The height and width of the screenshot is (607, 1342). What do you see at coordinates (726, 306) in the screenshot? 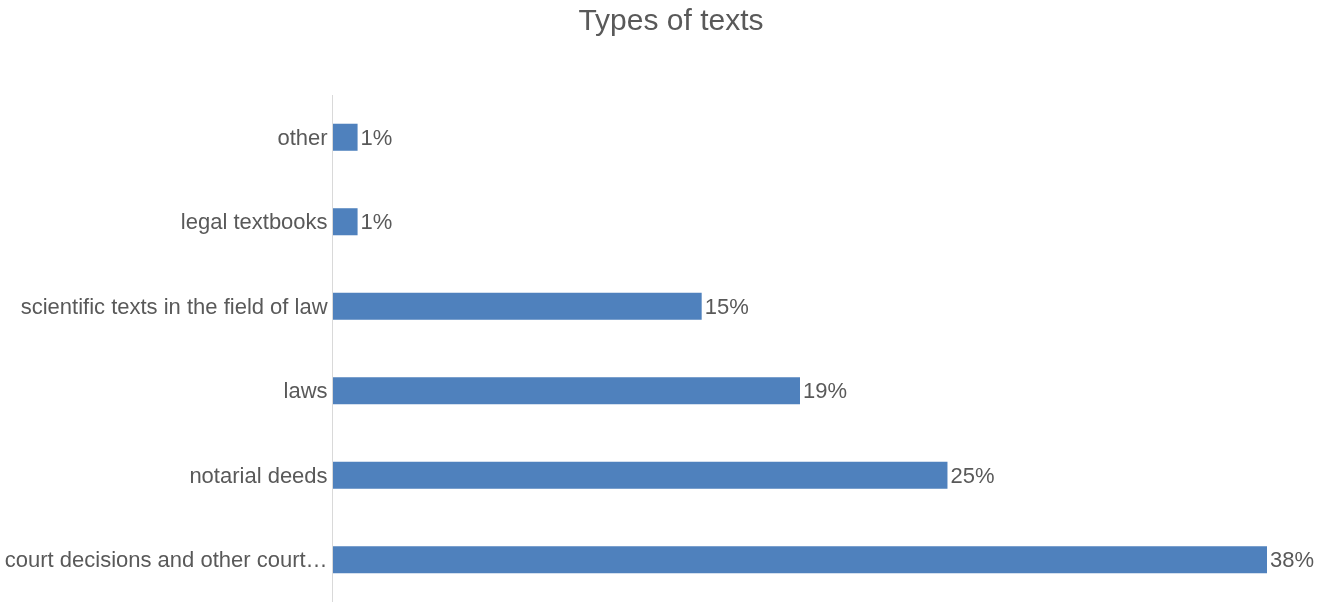
I see `data-label: 15%` at bounding box center [726, 306].